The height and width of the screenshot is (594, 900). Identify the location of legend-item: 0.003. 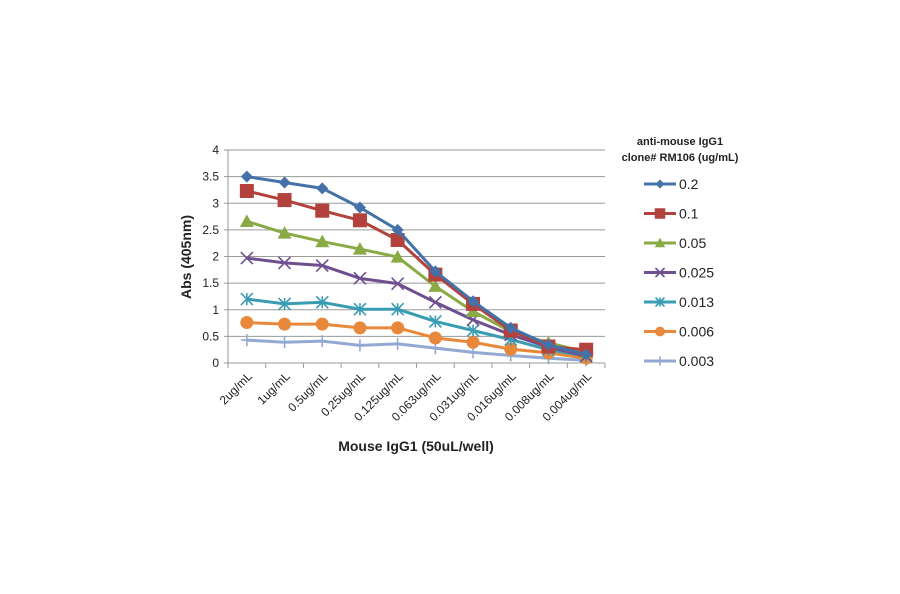
(679, 361).